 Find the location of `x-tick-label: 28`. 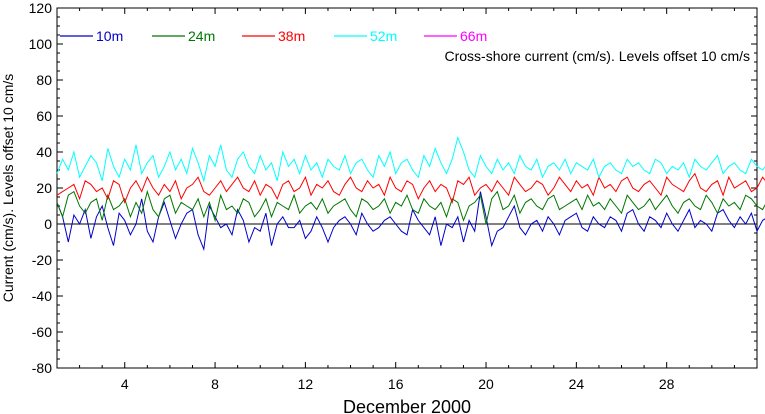

x-tick-label: 28 is located at coordinates (667, 384).